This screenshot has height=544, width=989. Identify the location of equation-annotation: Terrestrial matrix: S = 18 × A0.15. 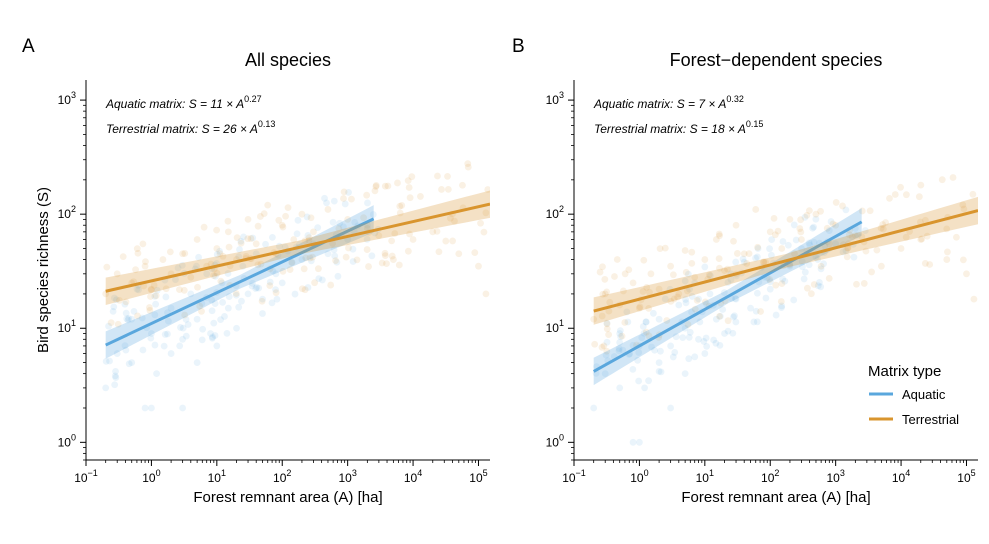
(678, 127).